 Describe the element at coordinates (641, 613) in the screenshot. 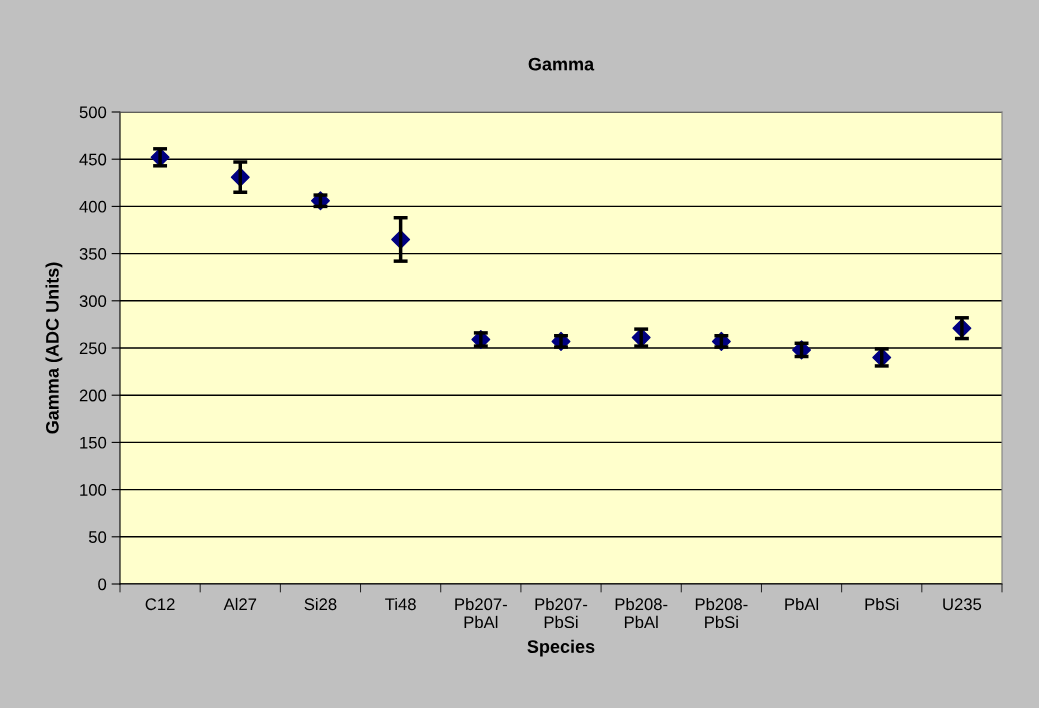

I see `x-tick-label: Pb208- PbAl` at that location.